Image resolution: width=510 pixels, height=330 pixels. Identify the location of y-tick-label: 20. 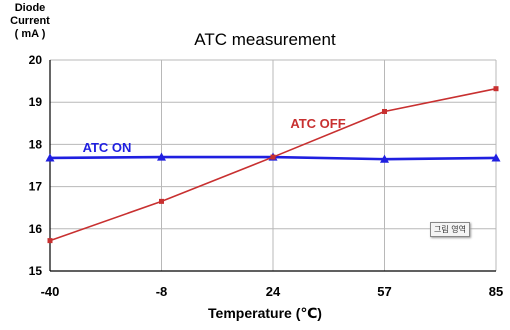
(36, 60).